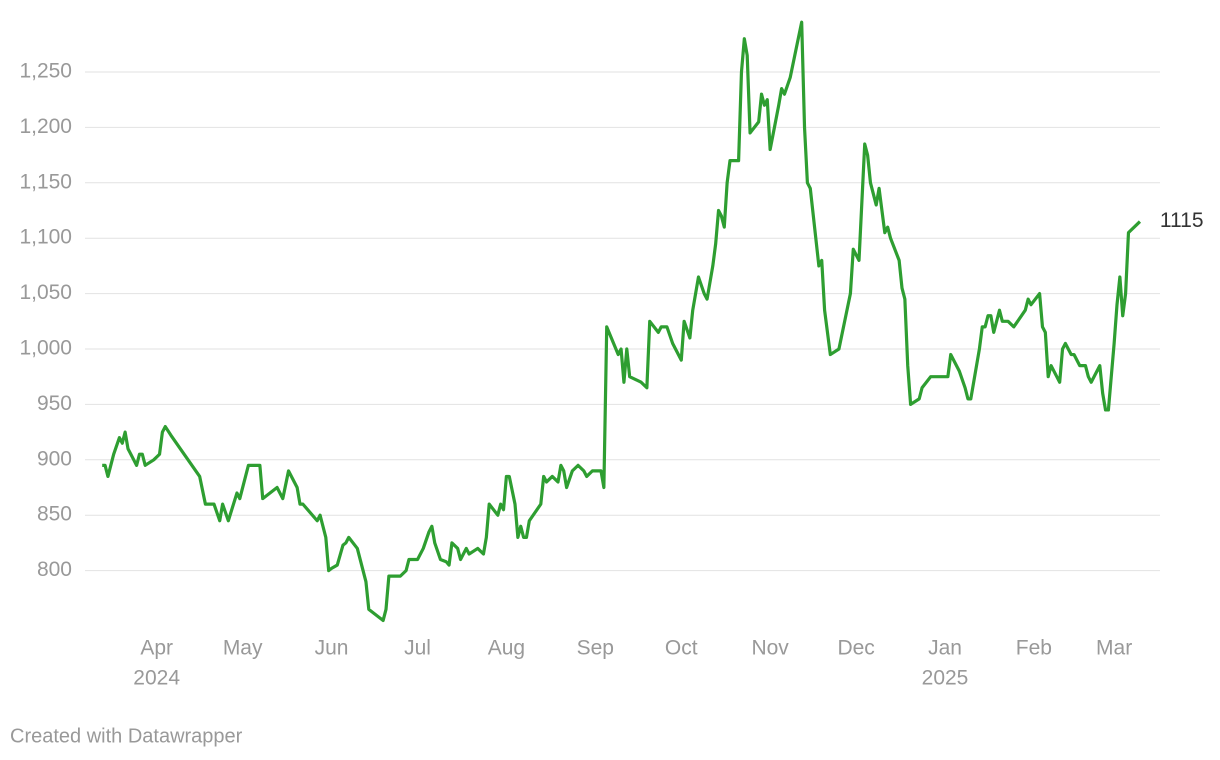  I want to click on credit: Created with Datawrapper, so click(126, 736).